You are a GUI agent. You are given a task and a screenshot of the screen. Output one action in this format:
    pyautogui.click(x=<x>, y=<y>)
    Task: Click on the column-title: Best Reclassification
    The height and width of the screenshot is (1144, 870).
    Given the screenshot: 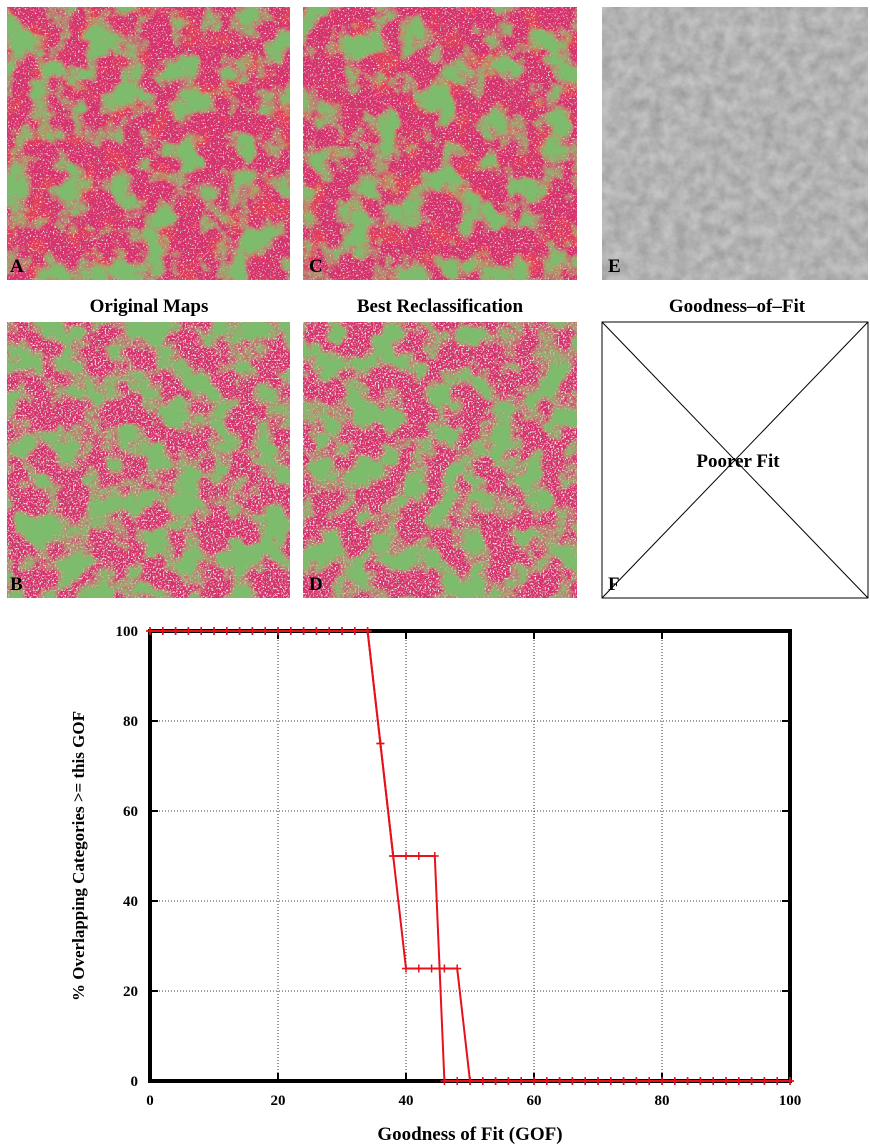 What is the action you would take?
    pyautogui.click(x=440, y=306)
    